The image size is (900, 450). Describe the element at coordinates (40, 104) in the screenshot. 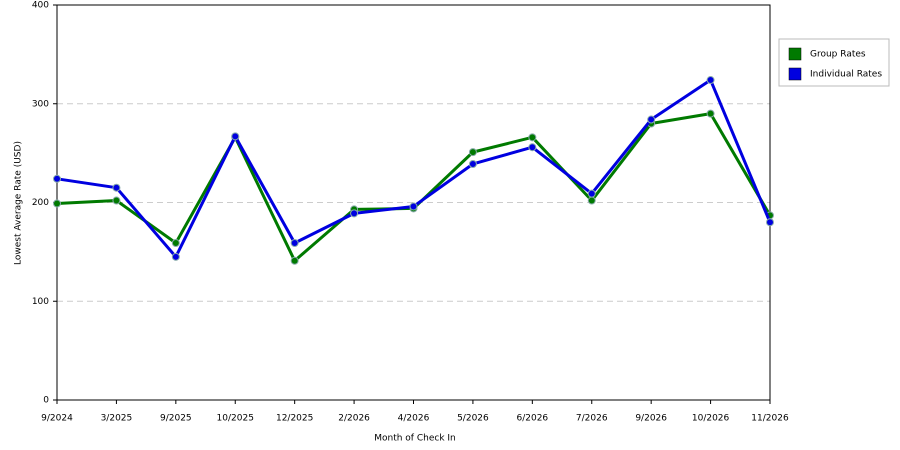

I see `y-tick-label: 300` at that location.